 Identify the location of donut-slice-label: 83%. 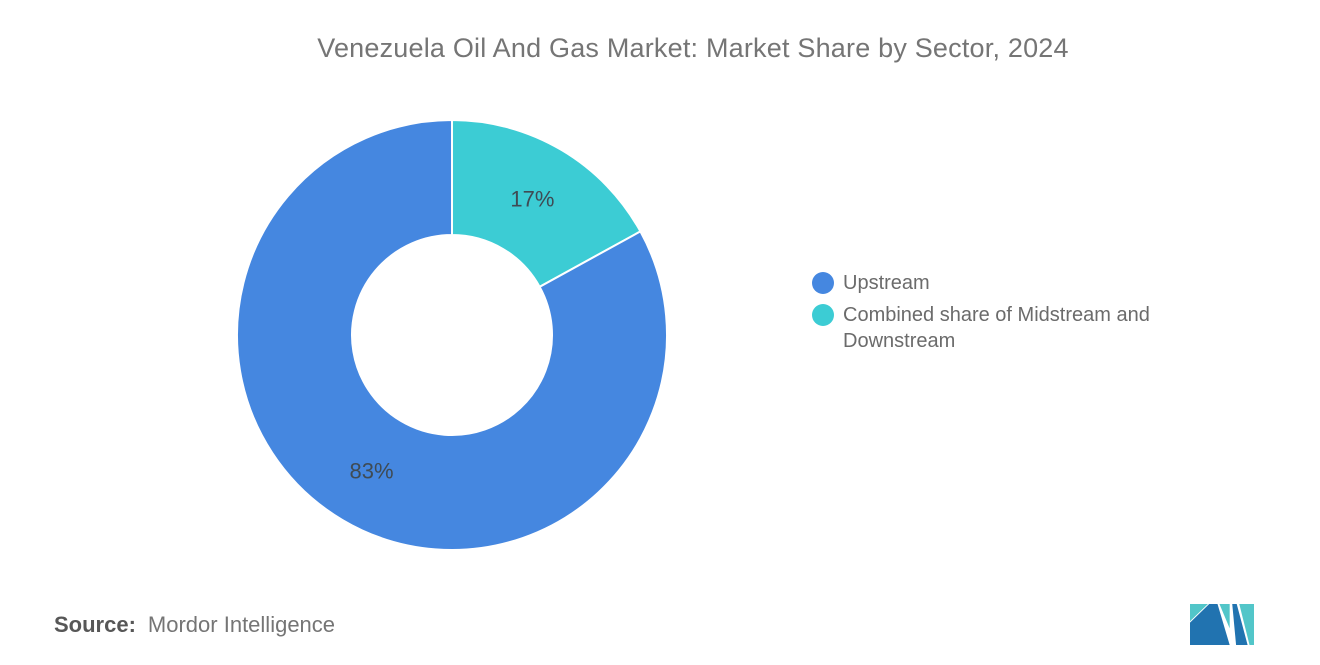
(372, 471).